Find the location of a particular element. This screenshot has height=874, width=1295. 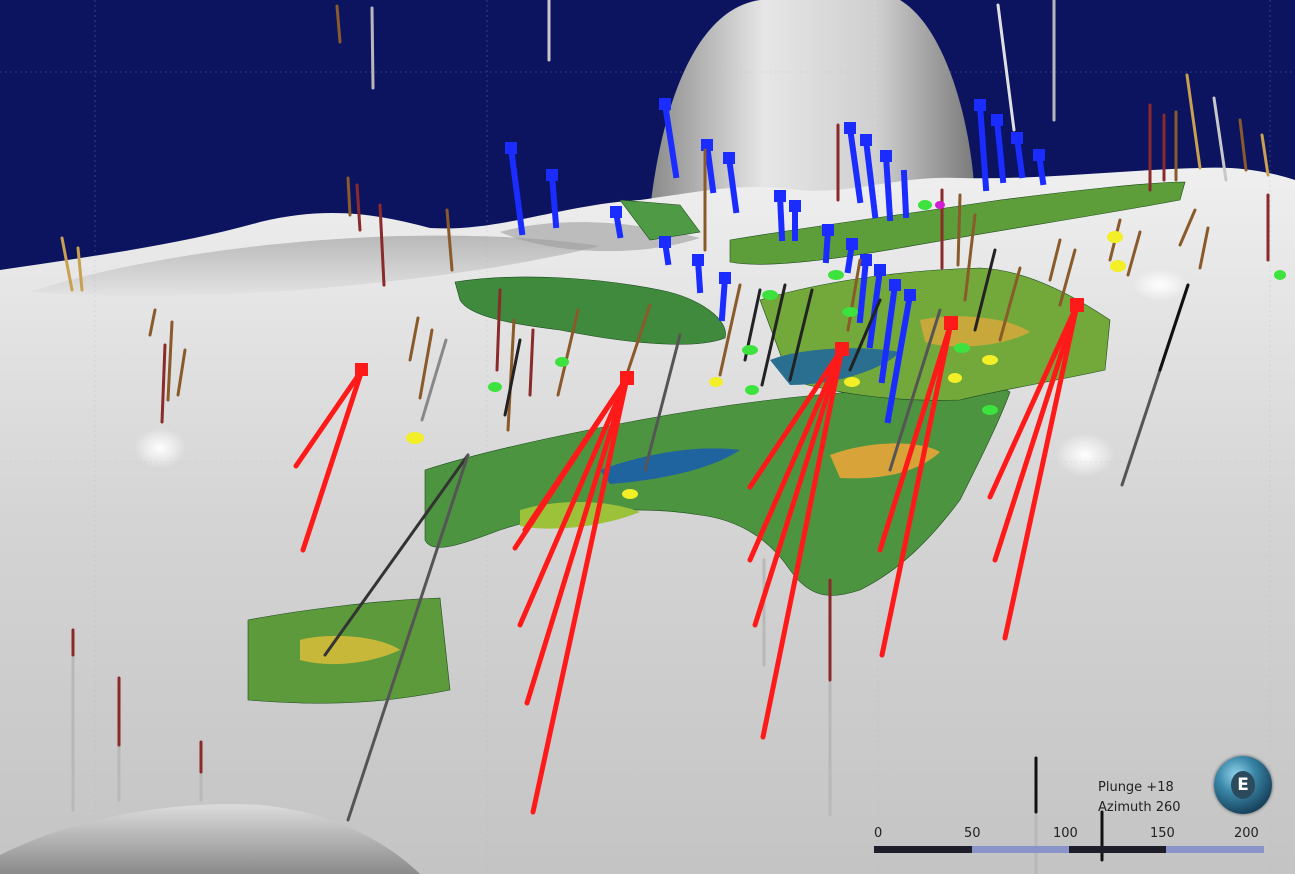

azimuth-label: Azimuth 260 is located at coordinates (1139, 808).